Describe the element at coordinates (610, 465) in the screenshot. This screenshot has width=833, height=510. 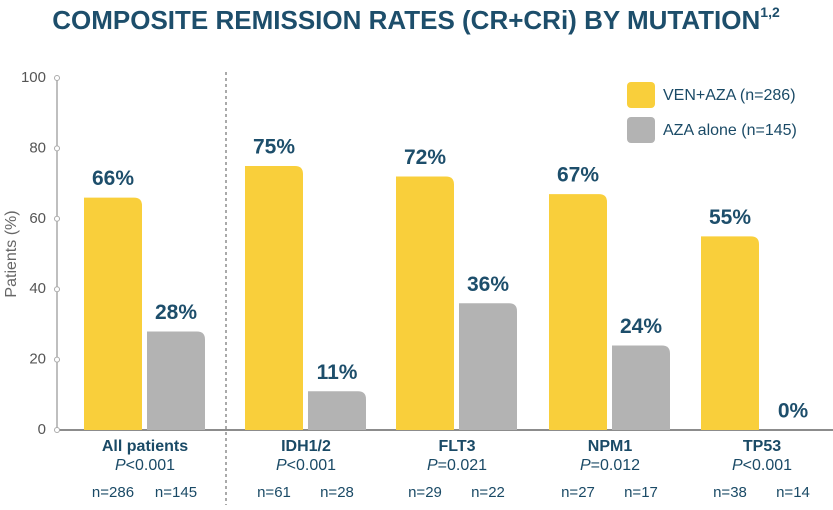
I see `p-value: P=0.012` at that location.